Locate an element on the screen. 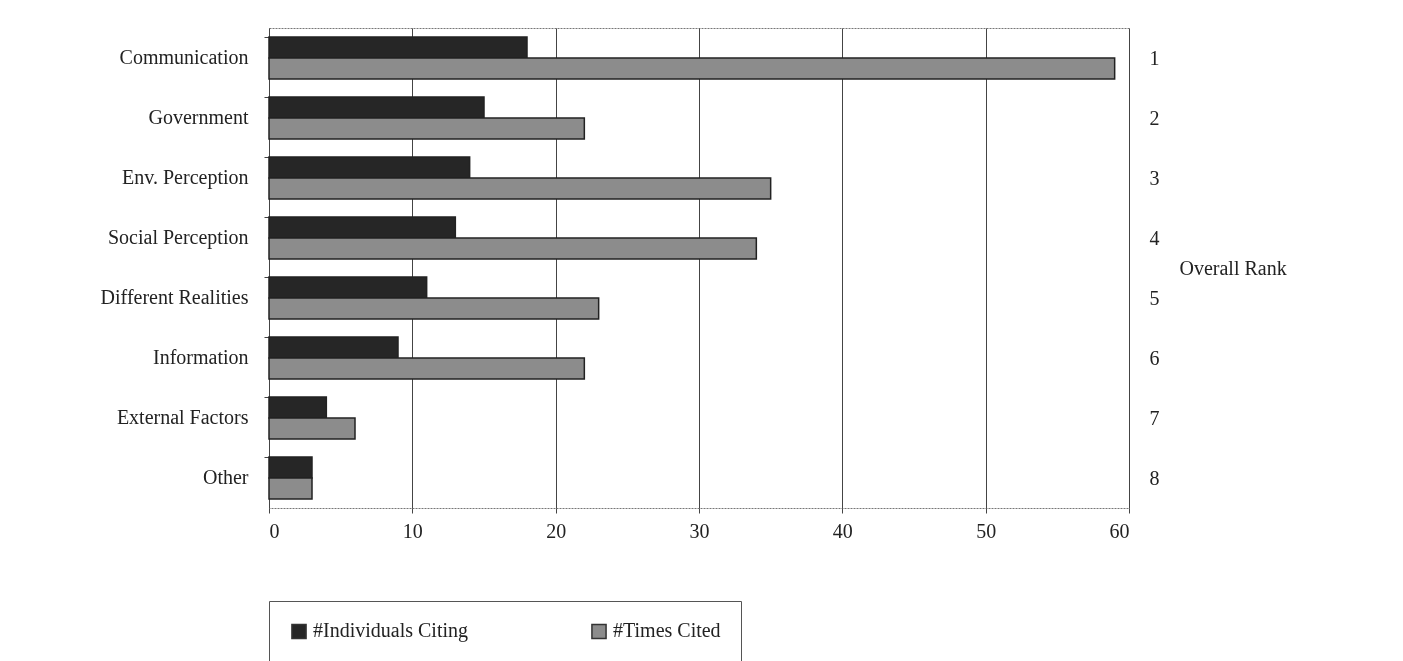 The image size is (1403, 661). y2-tick-label: 3 is located at coordinates (1154, 177).